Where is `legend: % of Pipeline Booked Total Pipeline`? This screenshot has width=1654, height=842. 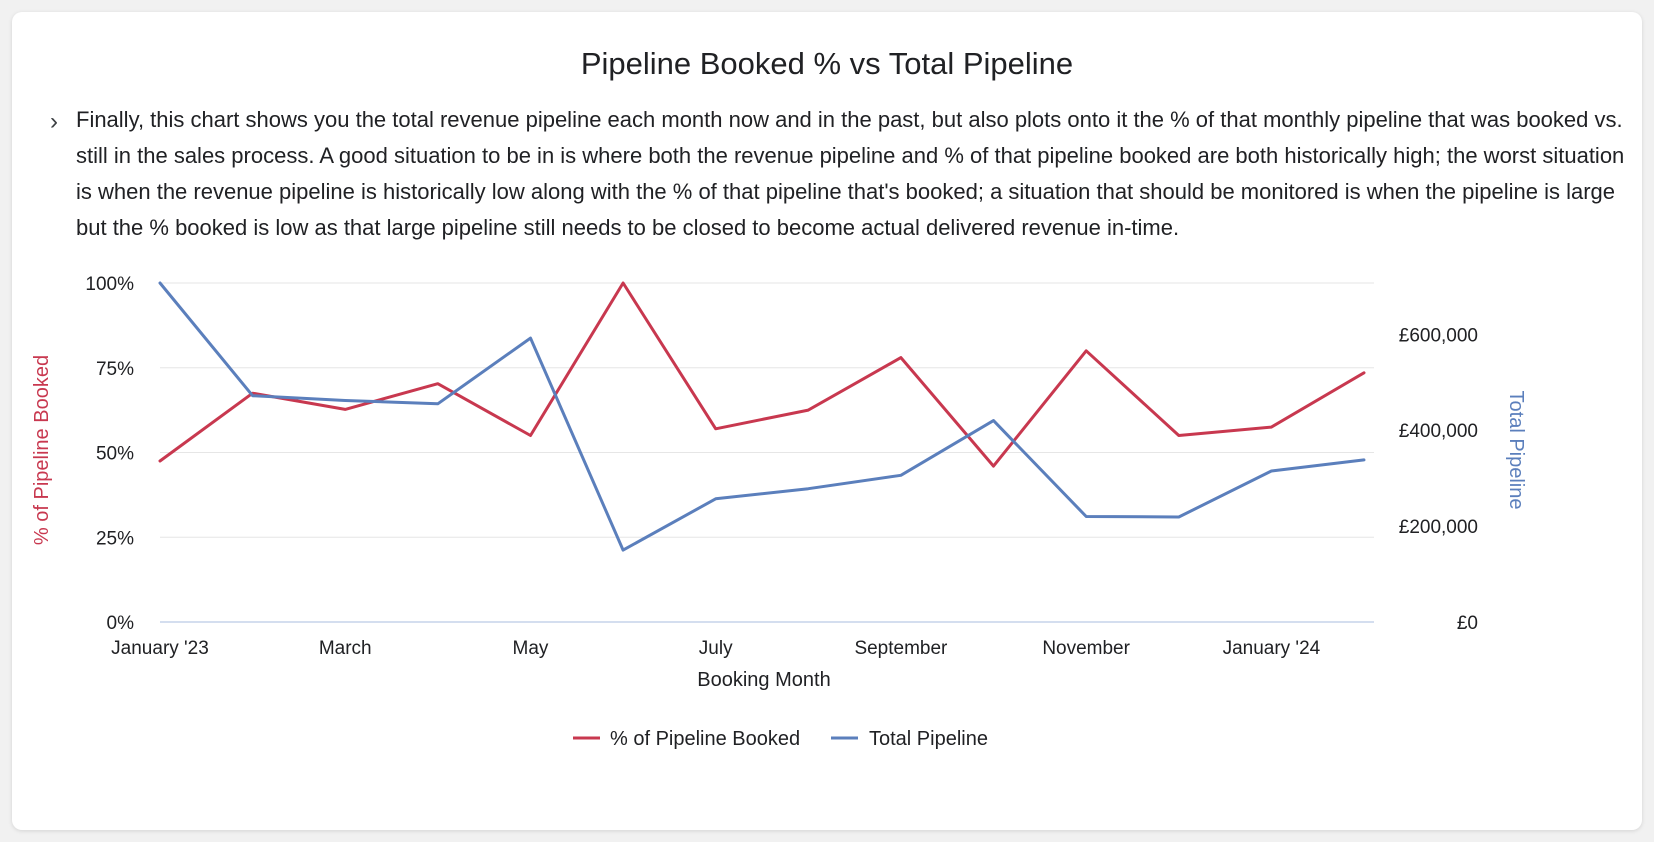 legend: % of Pipeline Booked Total Pipeline is located at coordinates (780, 739).